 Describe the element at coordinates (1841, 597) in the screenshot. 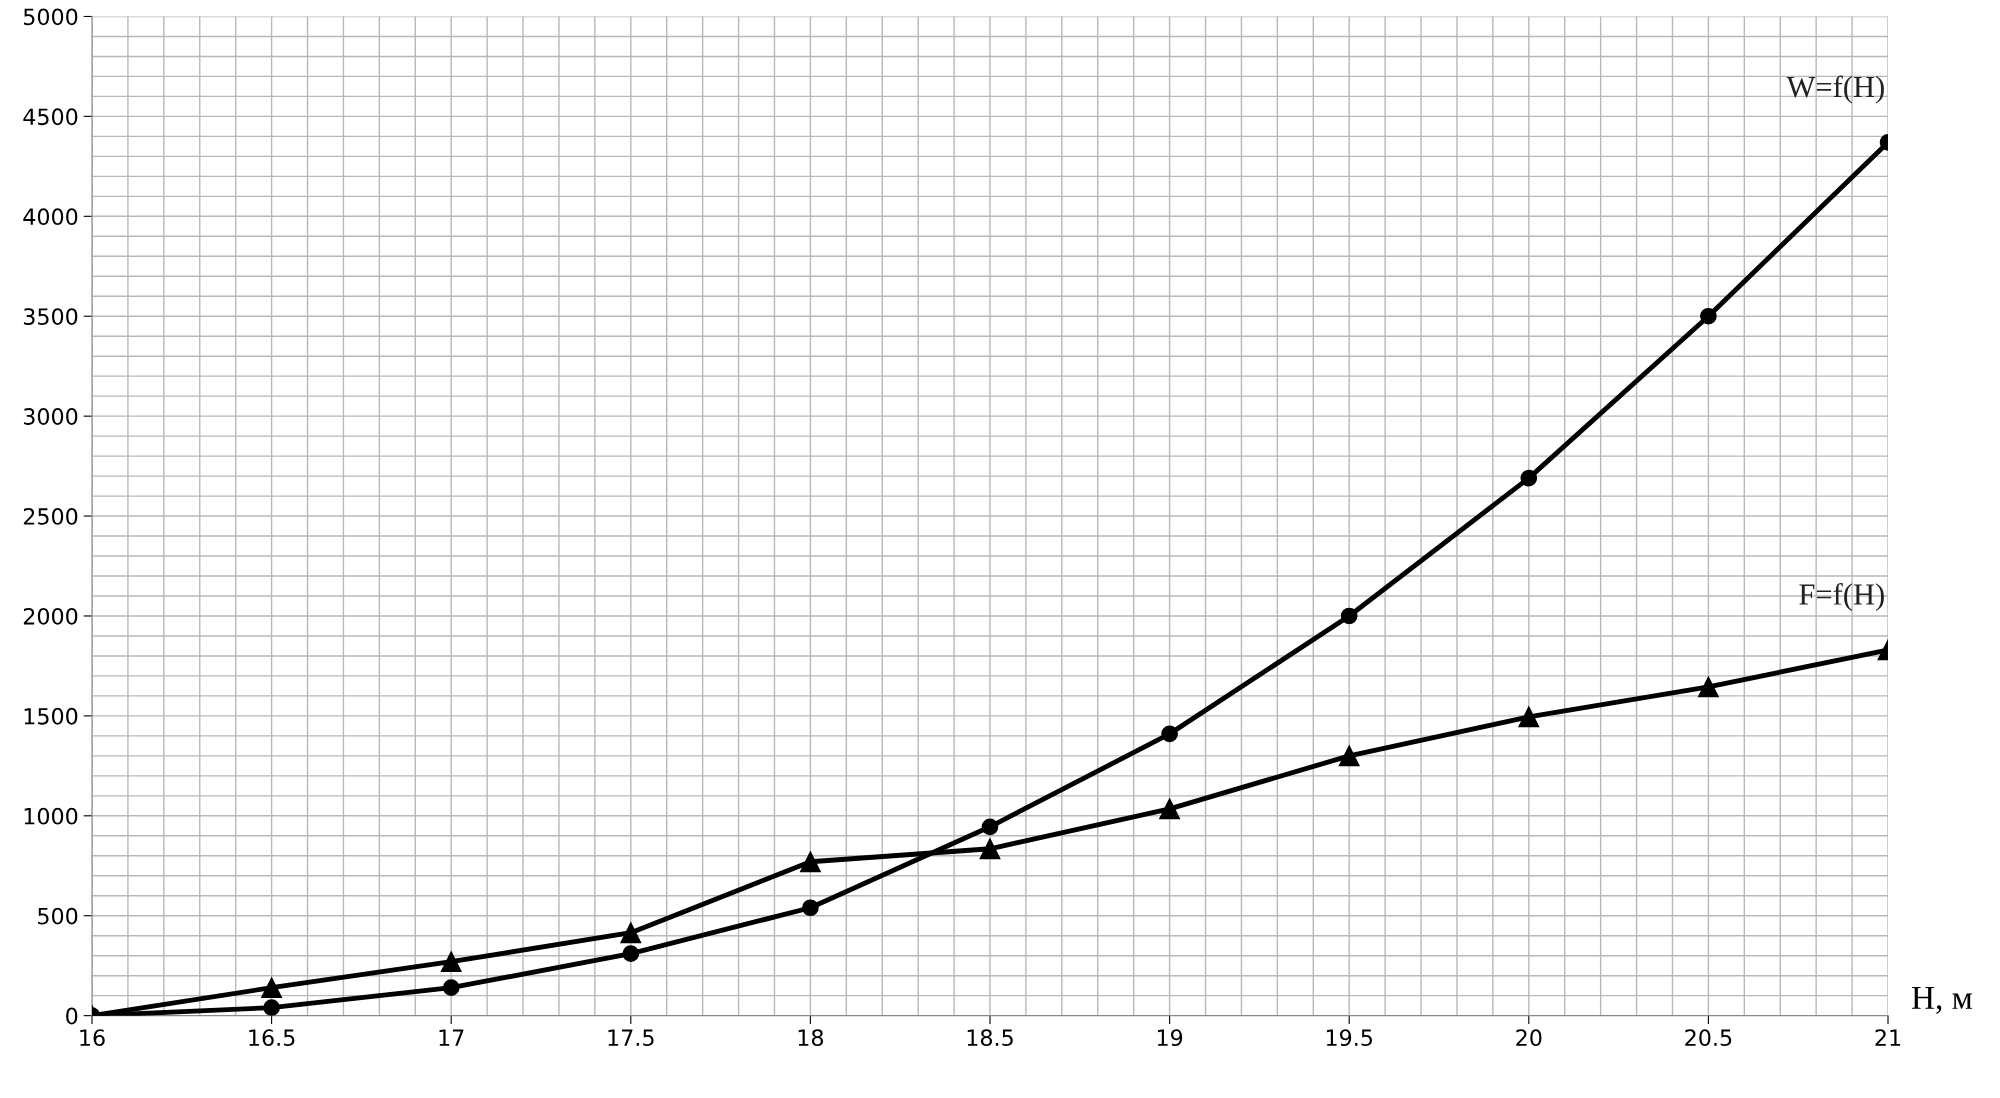

I see `series-label: F=f(H)` at that location.